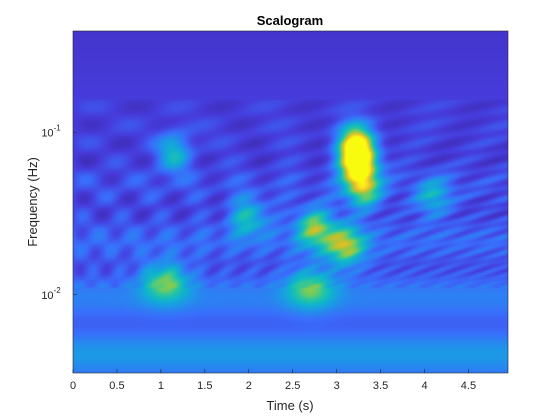 This screenshot has width=560, height=420. Describe the element at coordinates (290, 20) in the screenshot. I see `chart-title: Scalogram` at that location.